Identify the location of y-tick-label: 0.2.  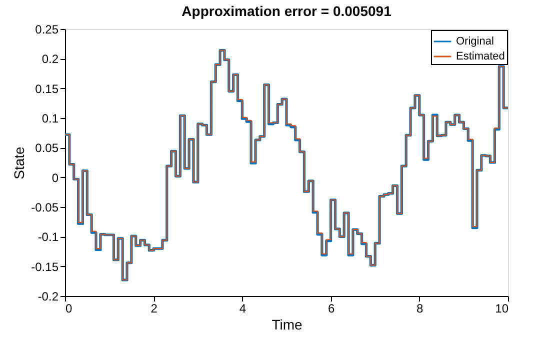
(50, 59).